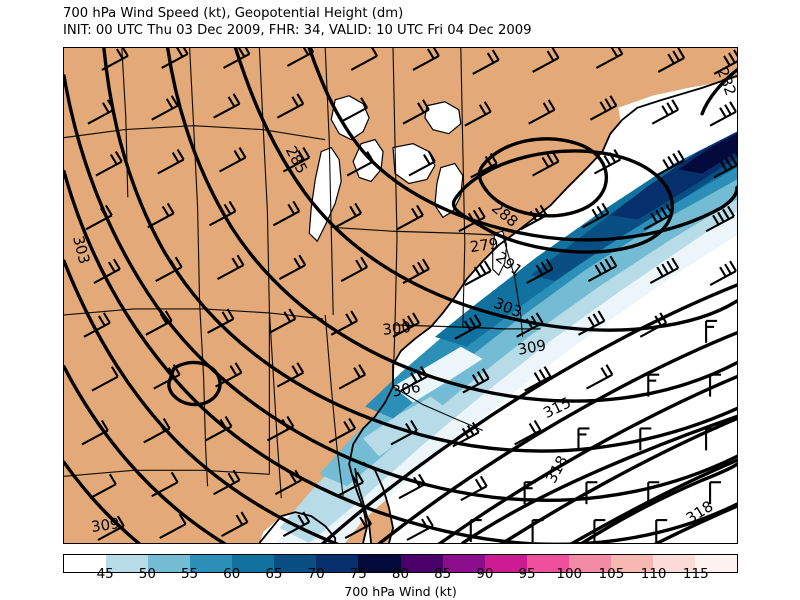 This screenshot has height=600, width=800. What do you see at coordinates (194, 383) in the screenshot?
I see `contour-closed-ring` at bounding box center [194, 383].